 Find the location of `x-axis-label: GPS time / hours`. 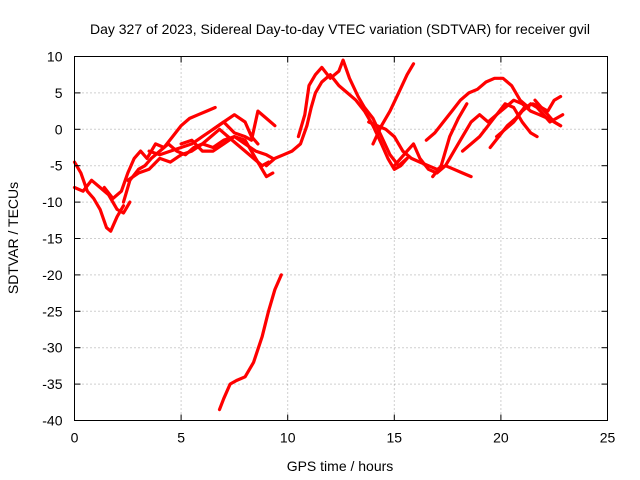

x-axis-label: GPS time / hours is located at coordinates (340, 466).